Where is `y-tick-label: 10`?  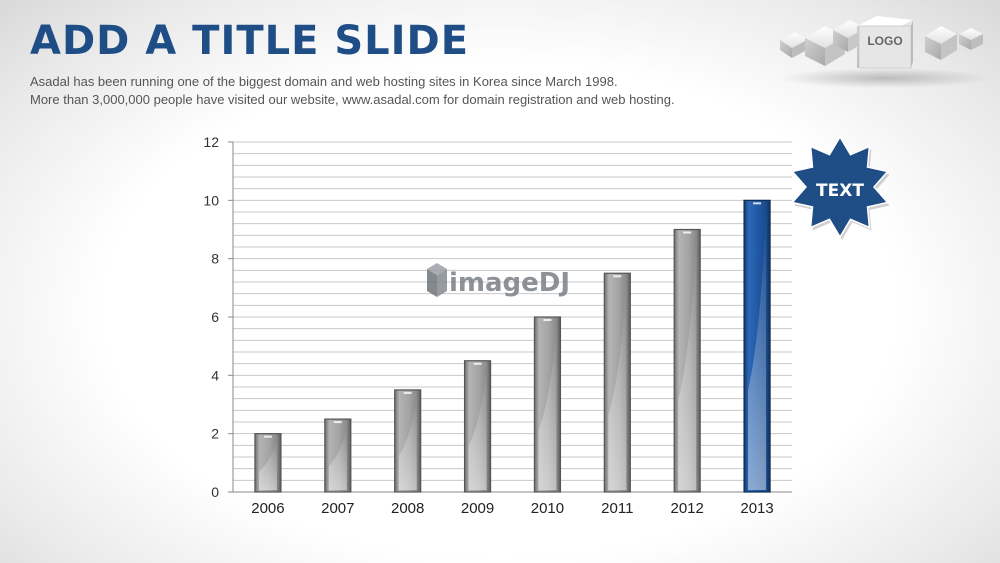
y-tick-label: 10 is located at coordinates (211, 200).